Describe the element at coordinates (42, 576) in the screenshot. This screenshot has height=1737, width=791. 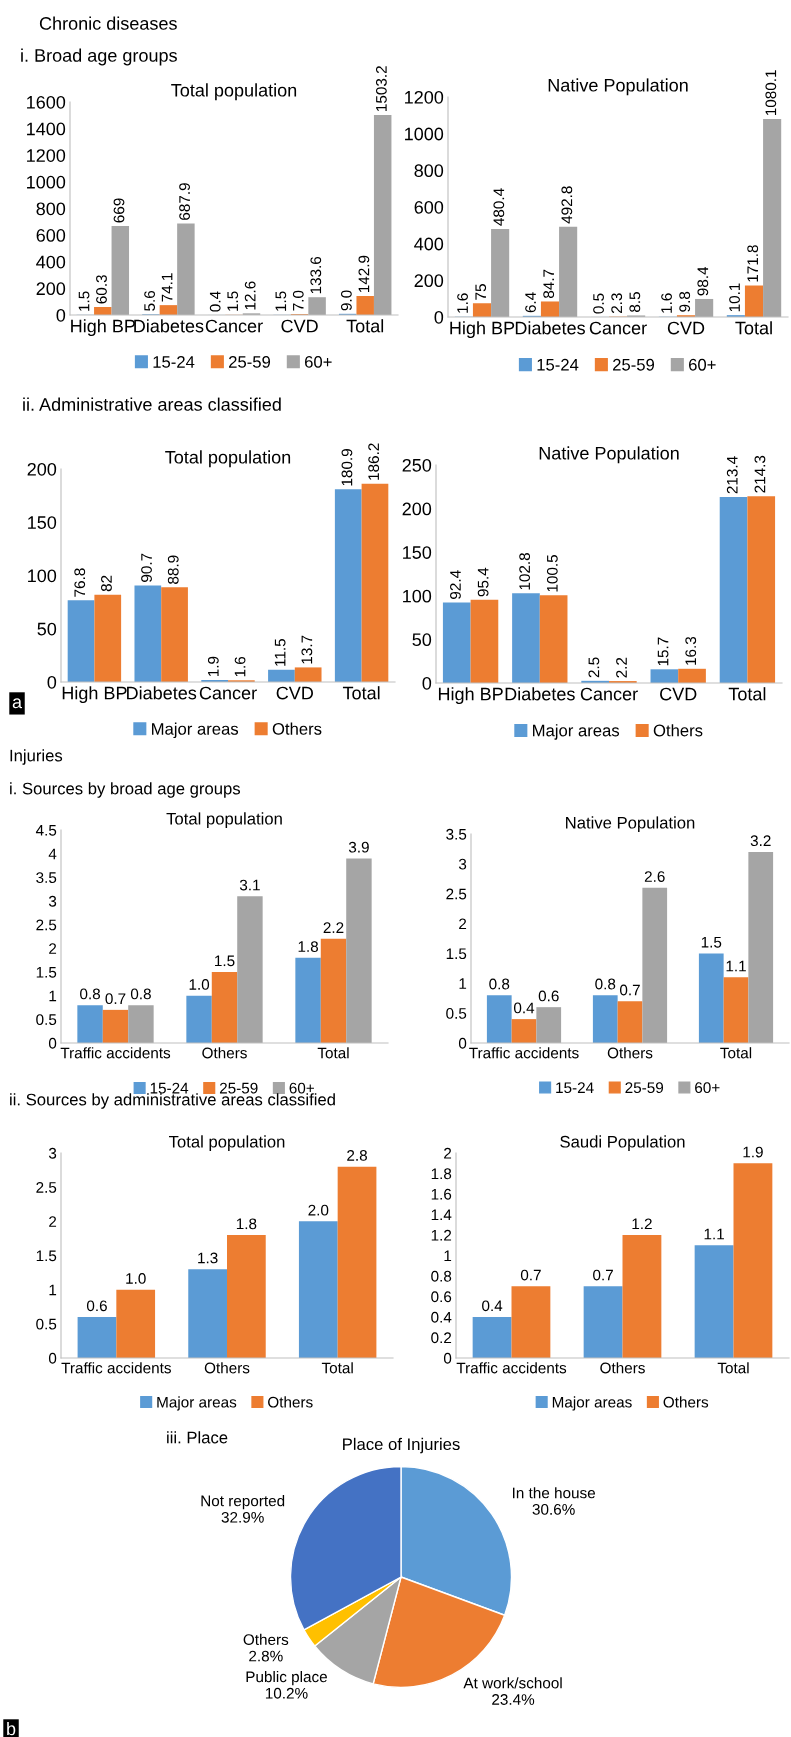
I see `y-tick-label: 100` at that location.